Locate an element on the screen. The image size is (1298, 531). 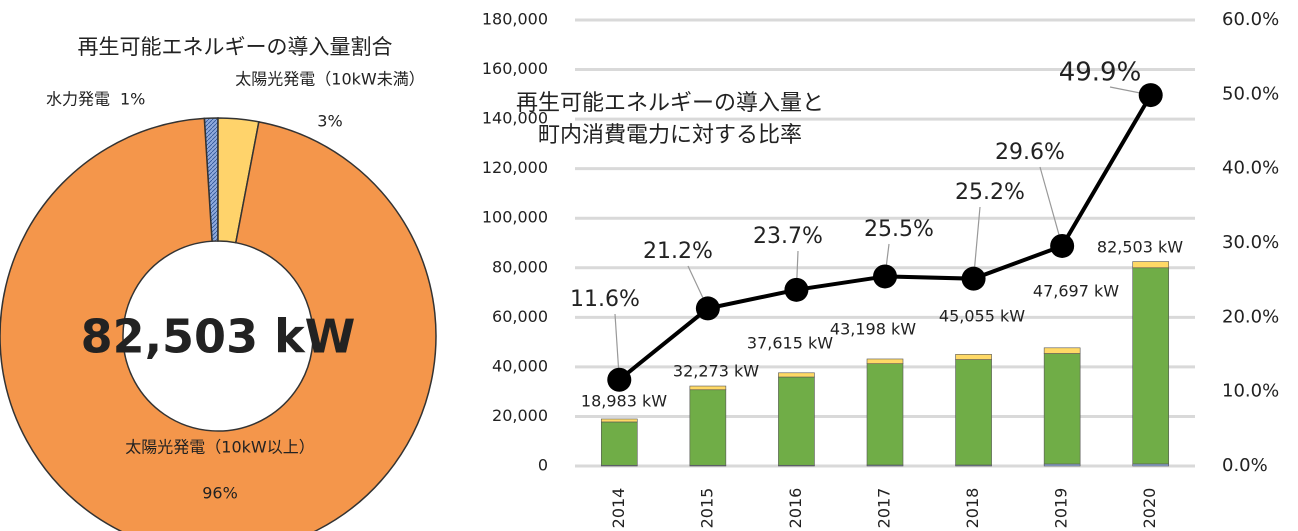
x-tick-label: 2018 is located at coordinates (972, 508).